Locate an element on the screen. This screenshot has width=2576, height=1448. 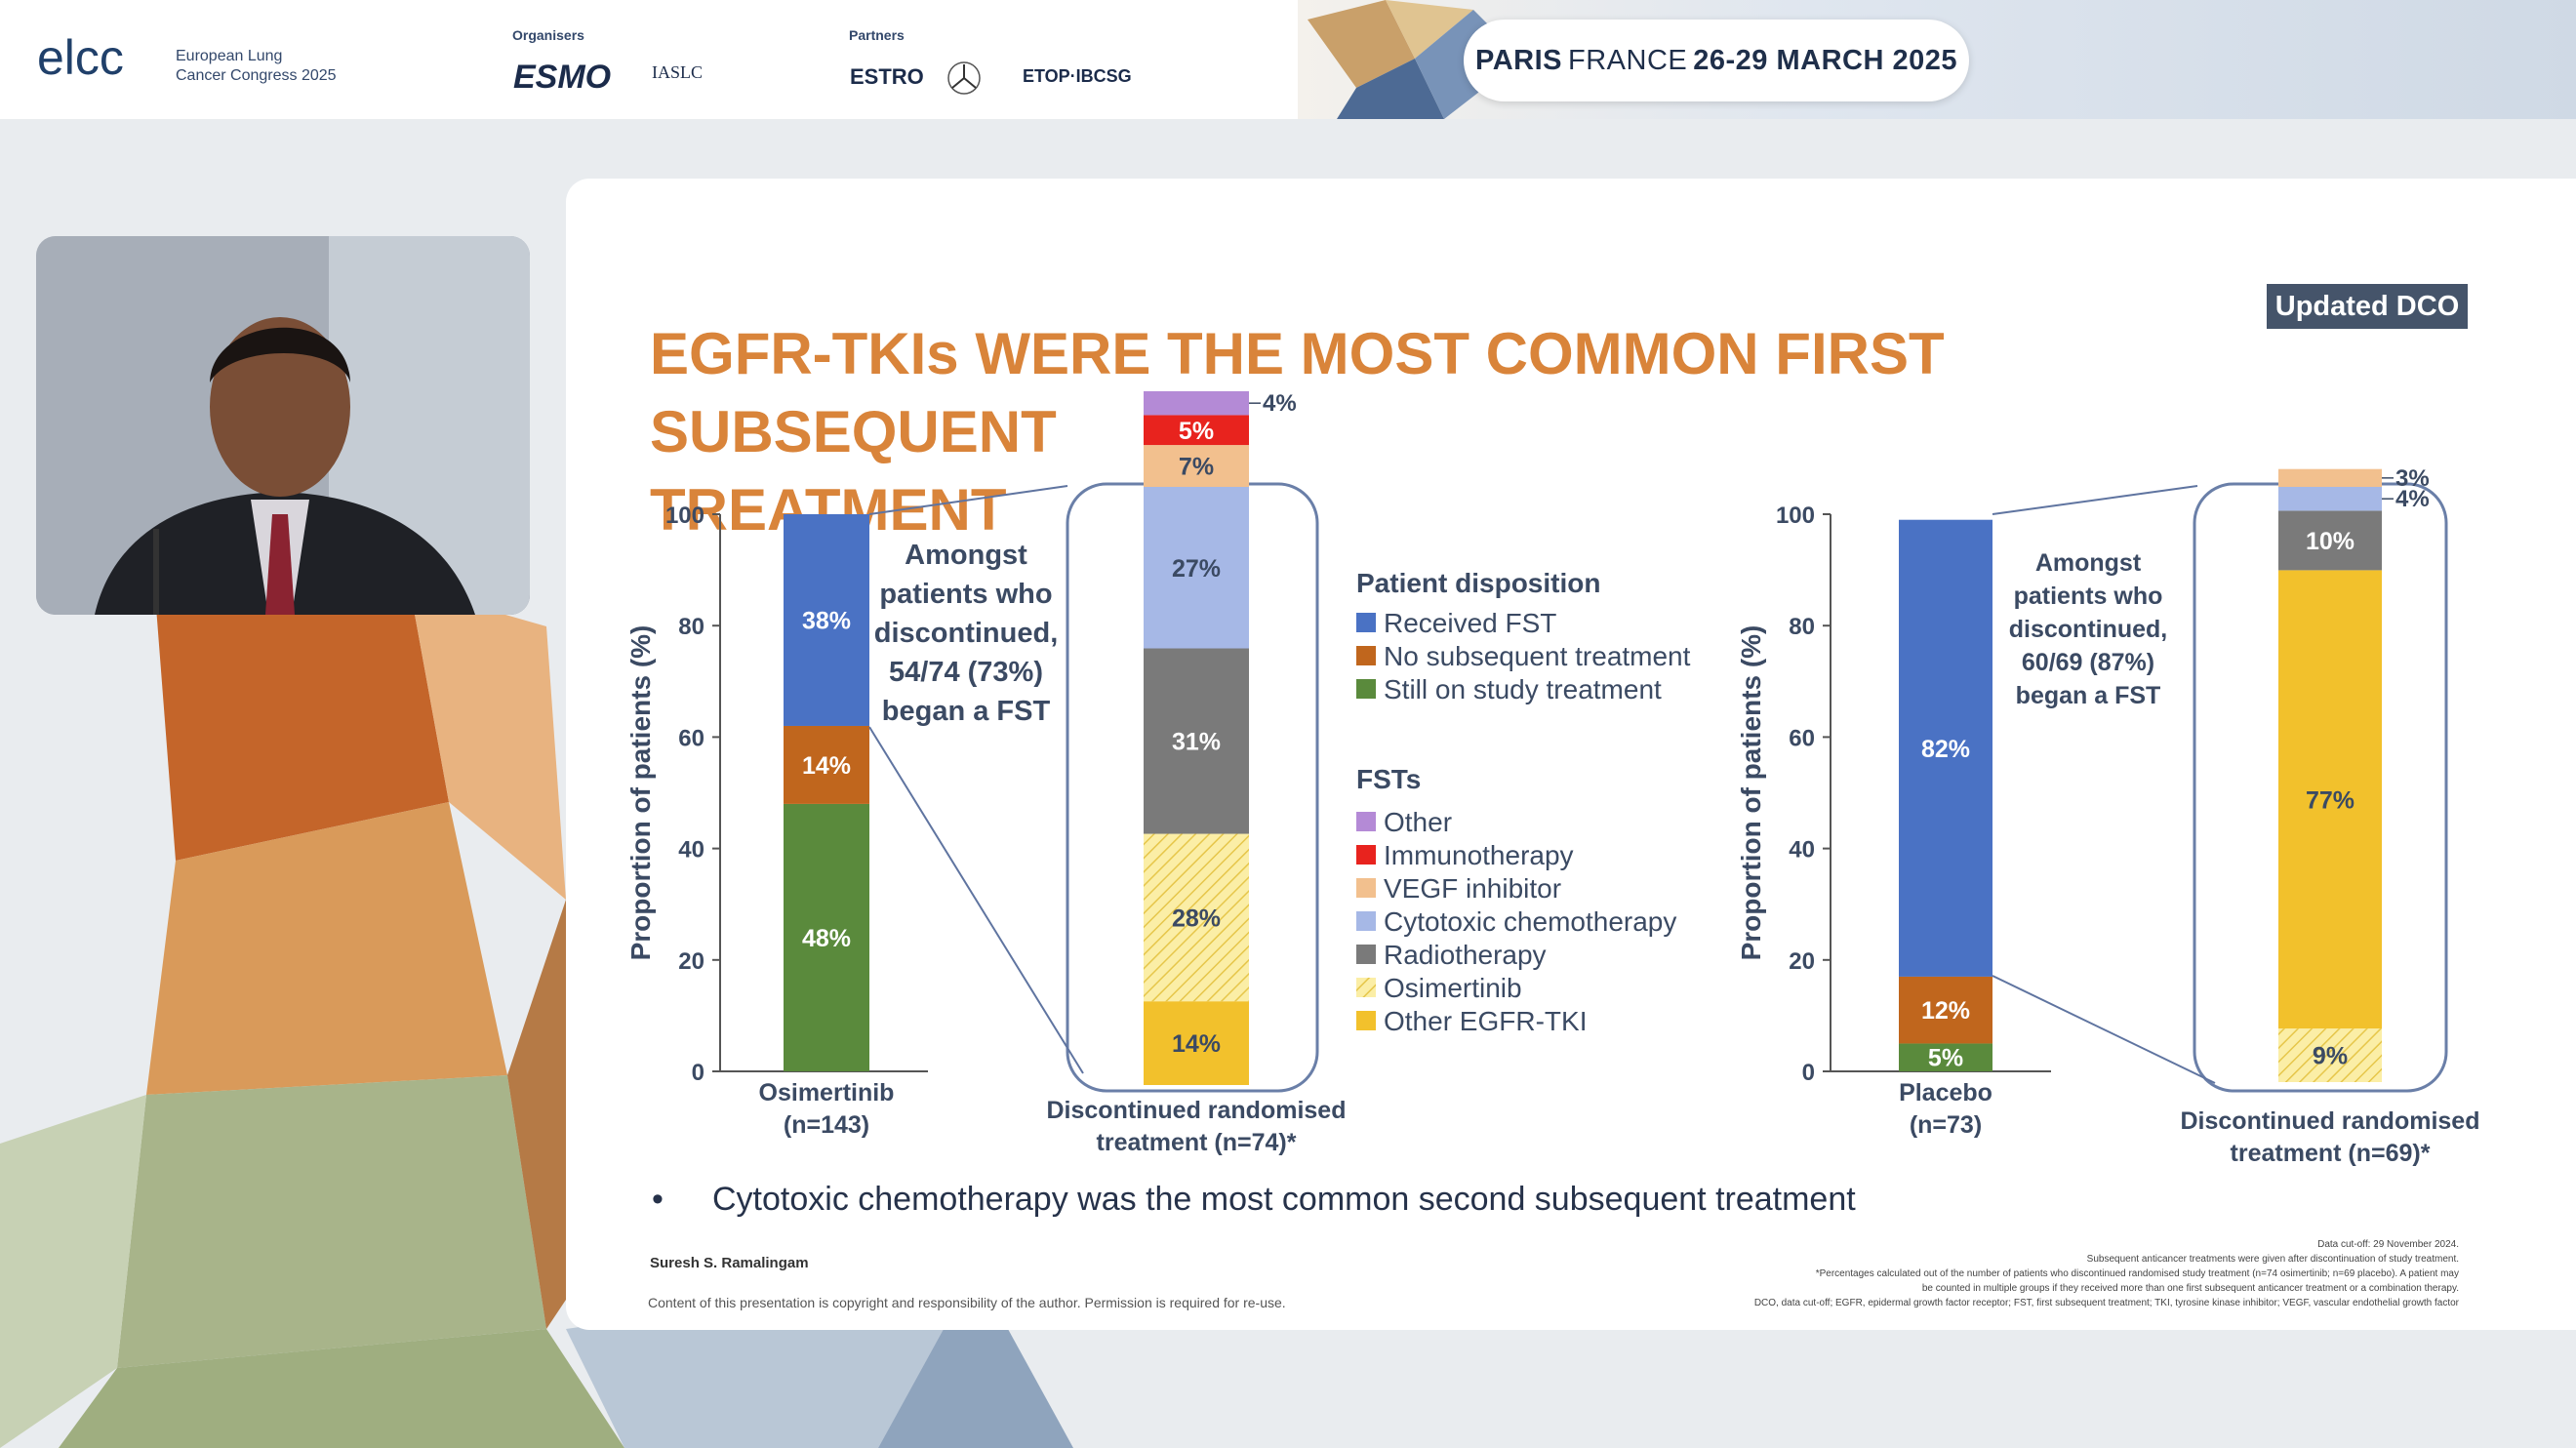
legend-item-vegf-inhibitor: VEGF inhibitor is located at coordinates (1472, 889).